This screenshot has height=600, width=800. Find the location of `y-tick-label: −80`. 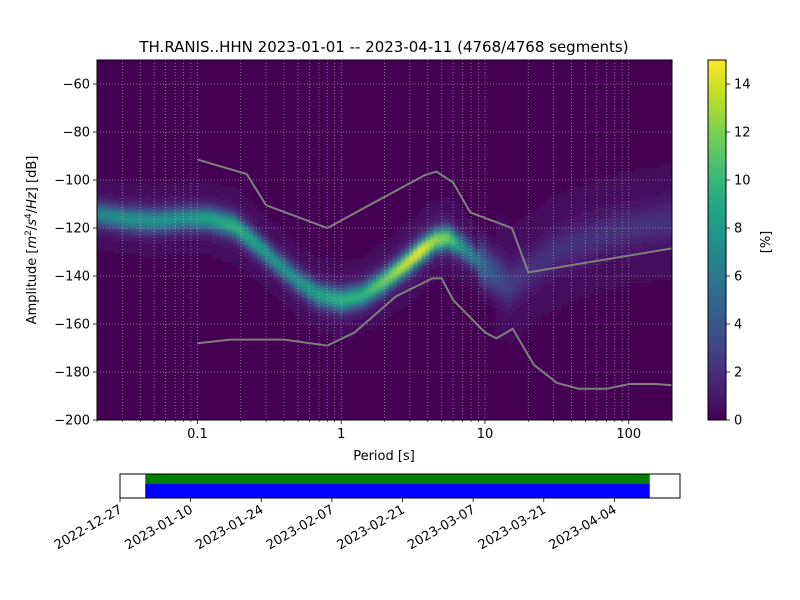

y-tick-label: −80 is located at coordinates (76, 133).